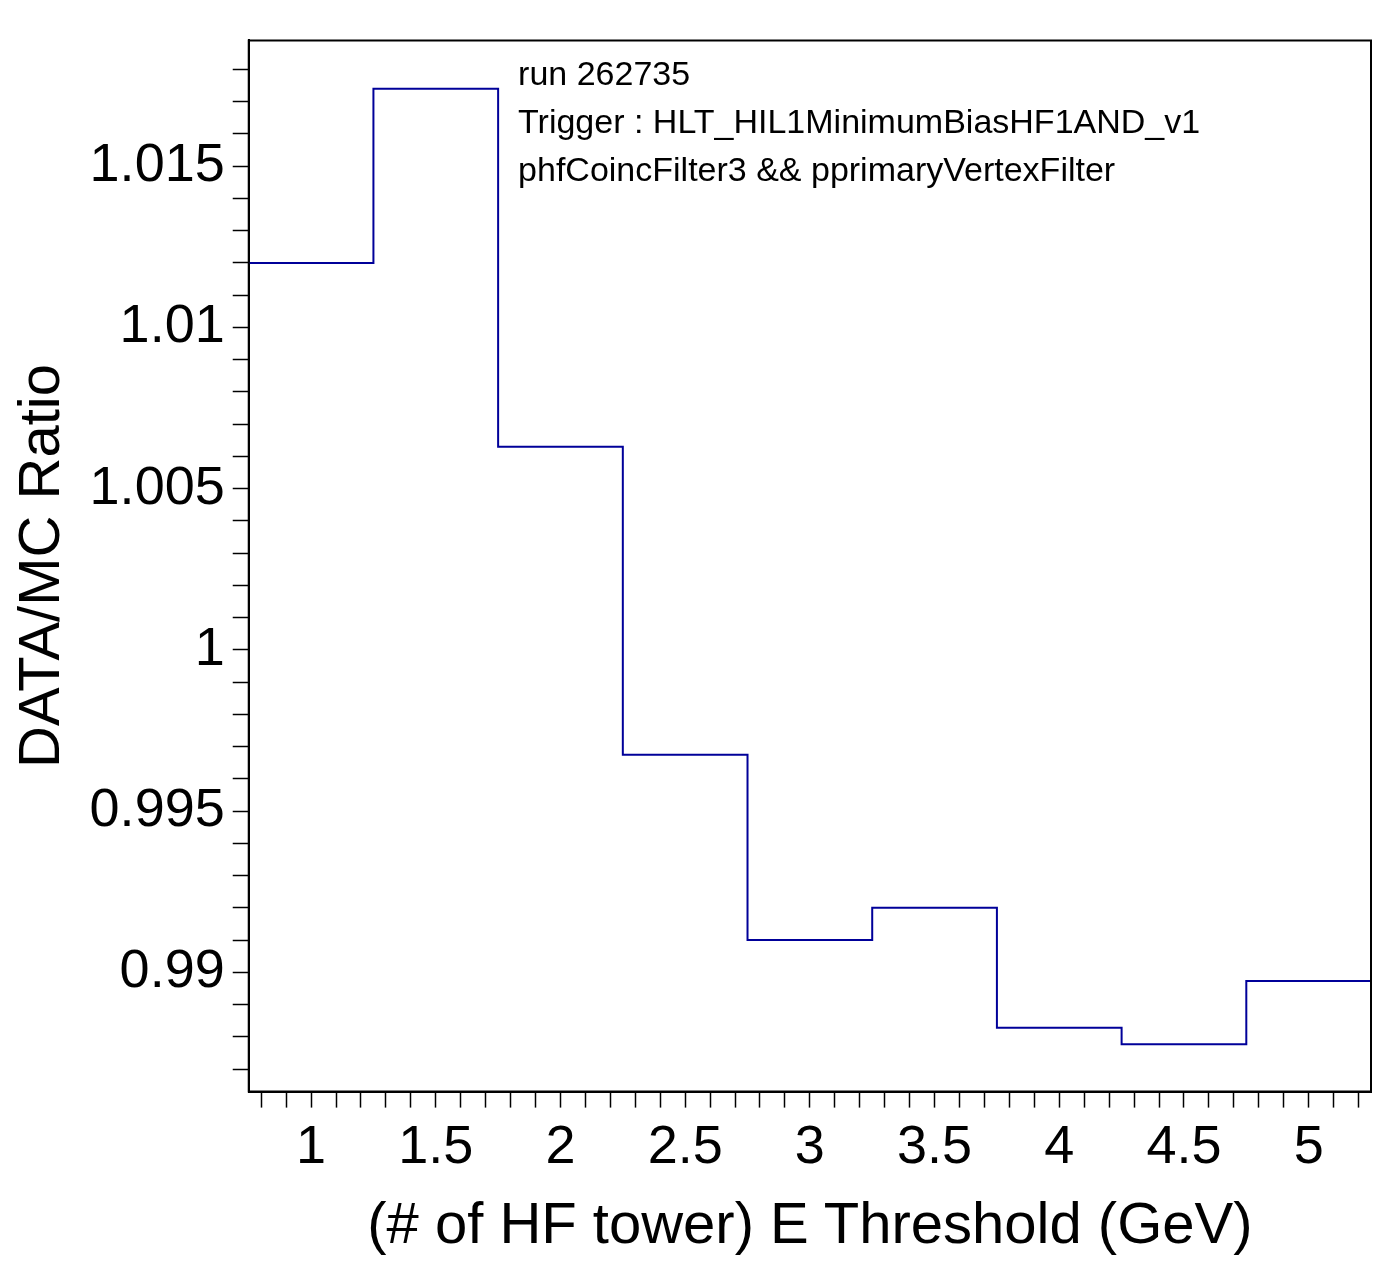 Image resolution: width=1375 pixels, height=1270 pixels. Describe the element at coordinates (157, 162) in the screenshot. I see `y-tick-label: 1.015` at that location.